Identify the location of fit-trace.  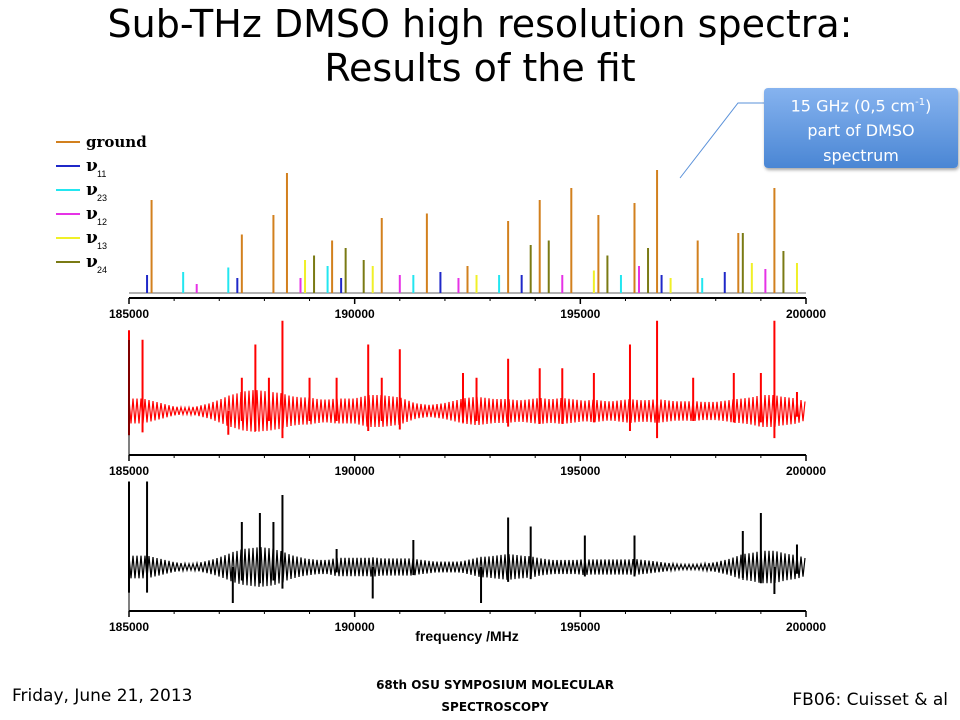
(467, 411).